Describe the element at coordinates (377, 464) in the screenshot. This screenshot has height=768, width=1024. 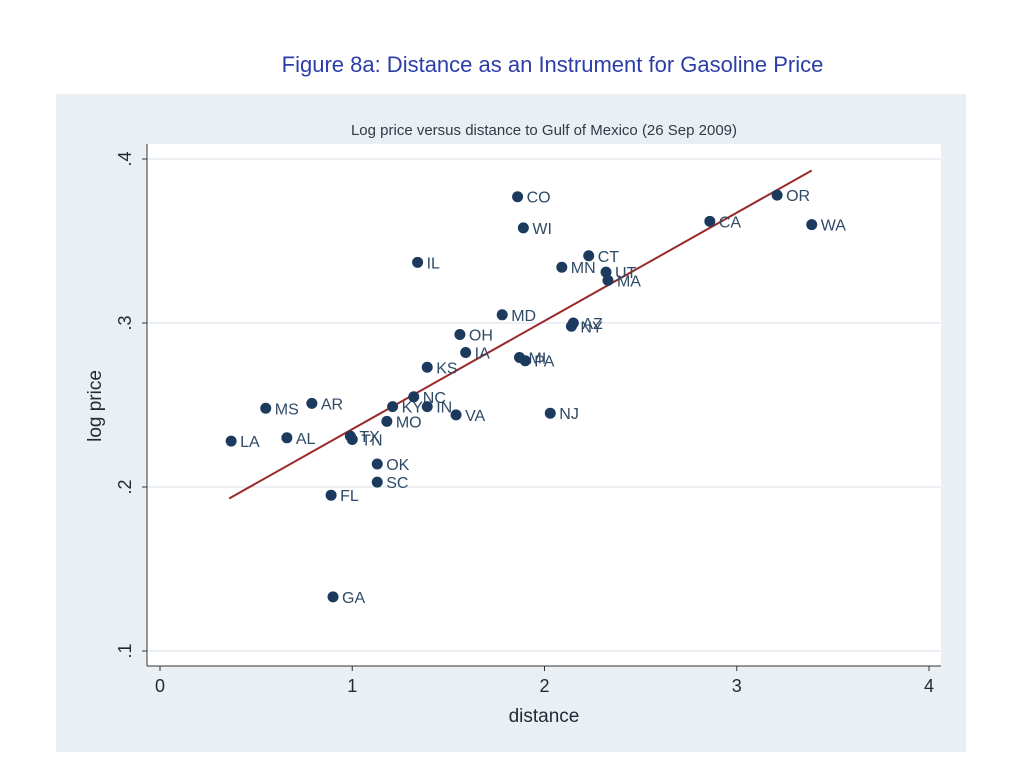
I see `data-point-ok` at that location.